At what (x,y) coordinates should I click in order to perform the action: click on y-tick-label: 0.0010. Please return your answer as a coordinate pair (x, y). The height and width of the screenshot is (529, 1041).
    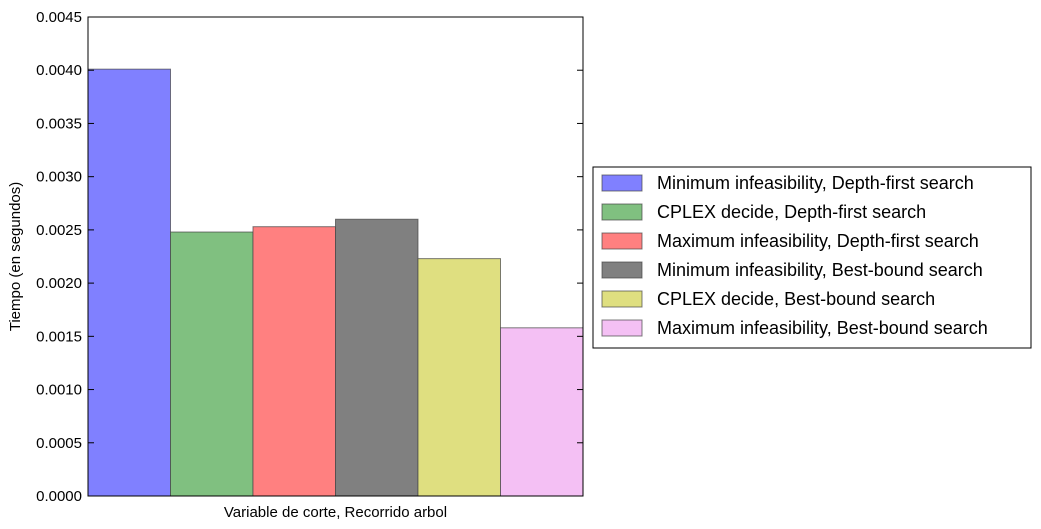
    Looking at the image, I should click on (59, 390).